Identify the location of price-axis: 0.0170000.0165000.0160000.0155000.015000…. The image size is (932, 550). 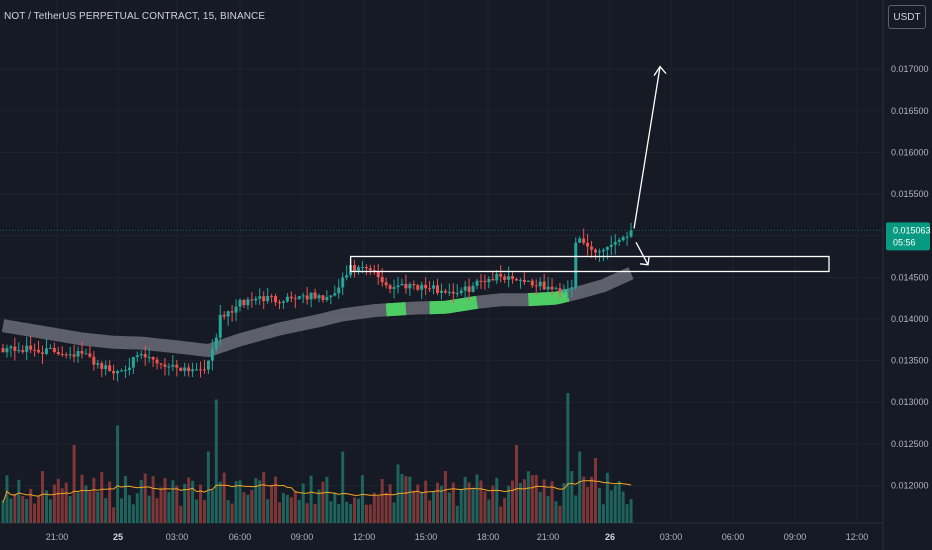
(910, 277).